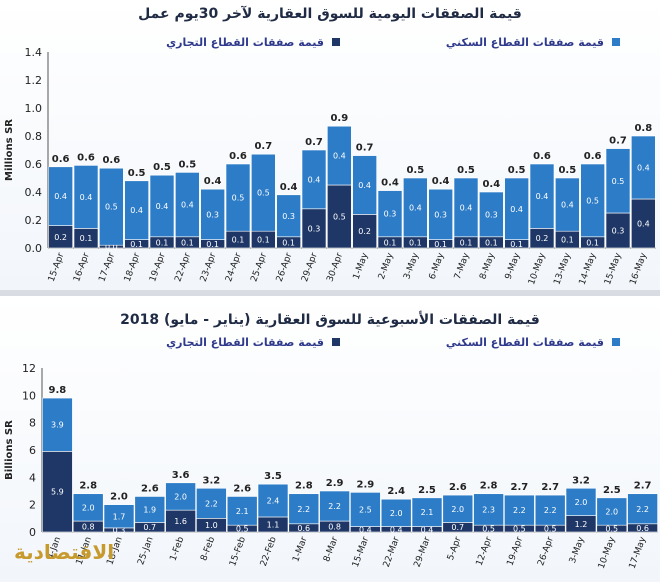  Describe the element at coordinates (57, 425) in the screenshot. I see `data-label-residential: 3.9` at that location.